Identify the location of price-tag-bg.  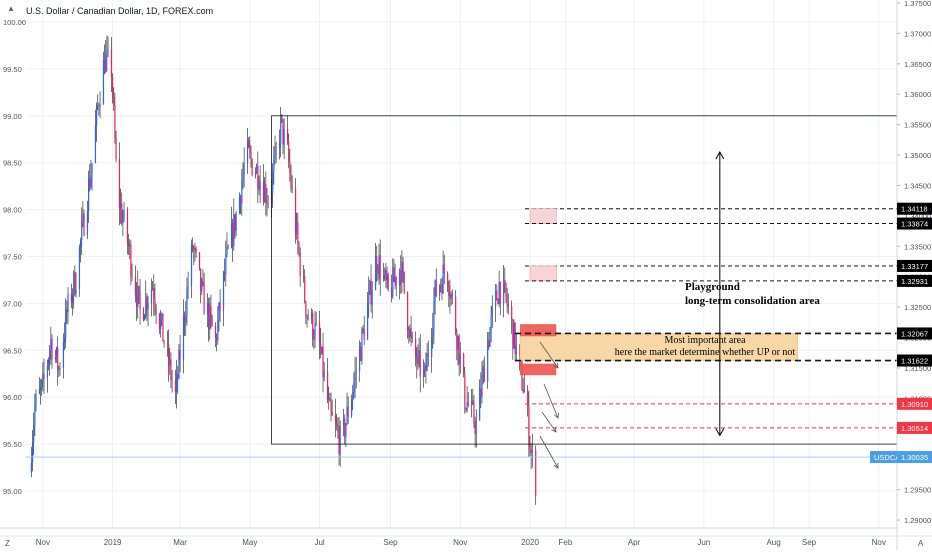
(914, 223).